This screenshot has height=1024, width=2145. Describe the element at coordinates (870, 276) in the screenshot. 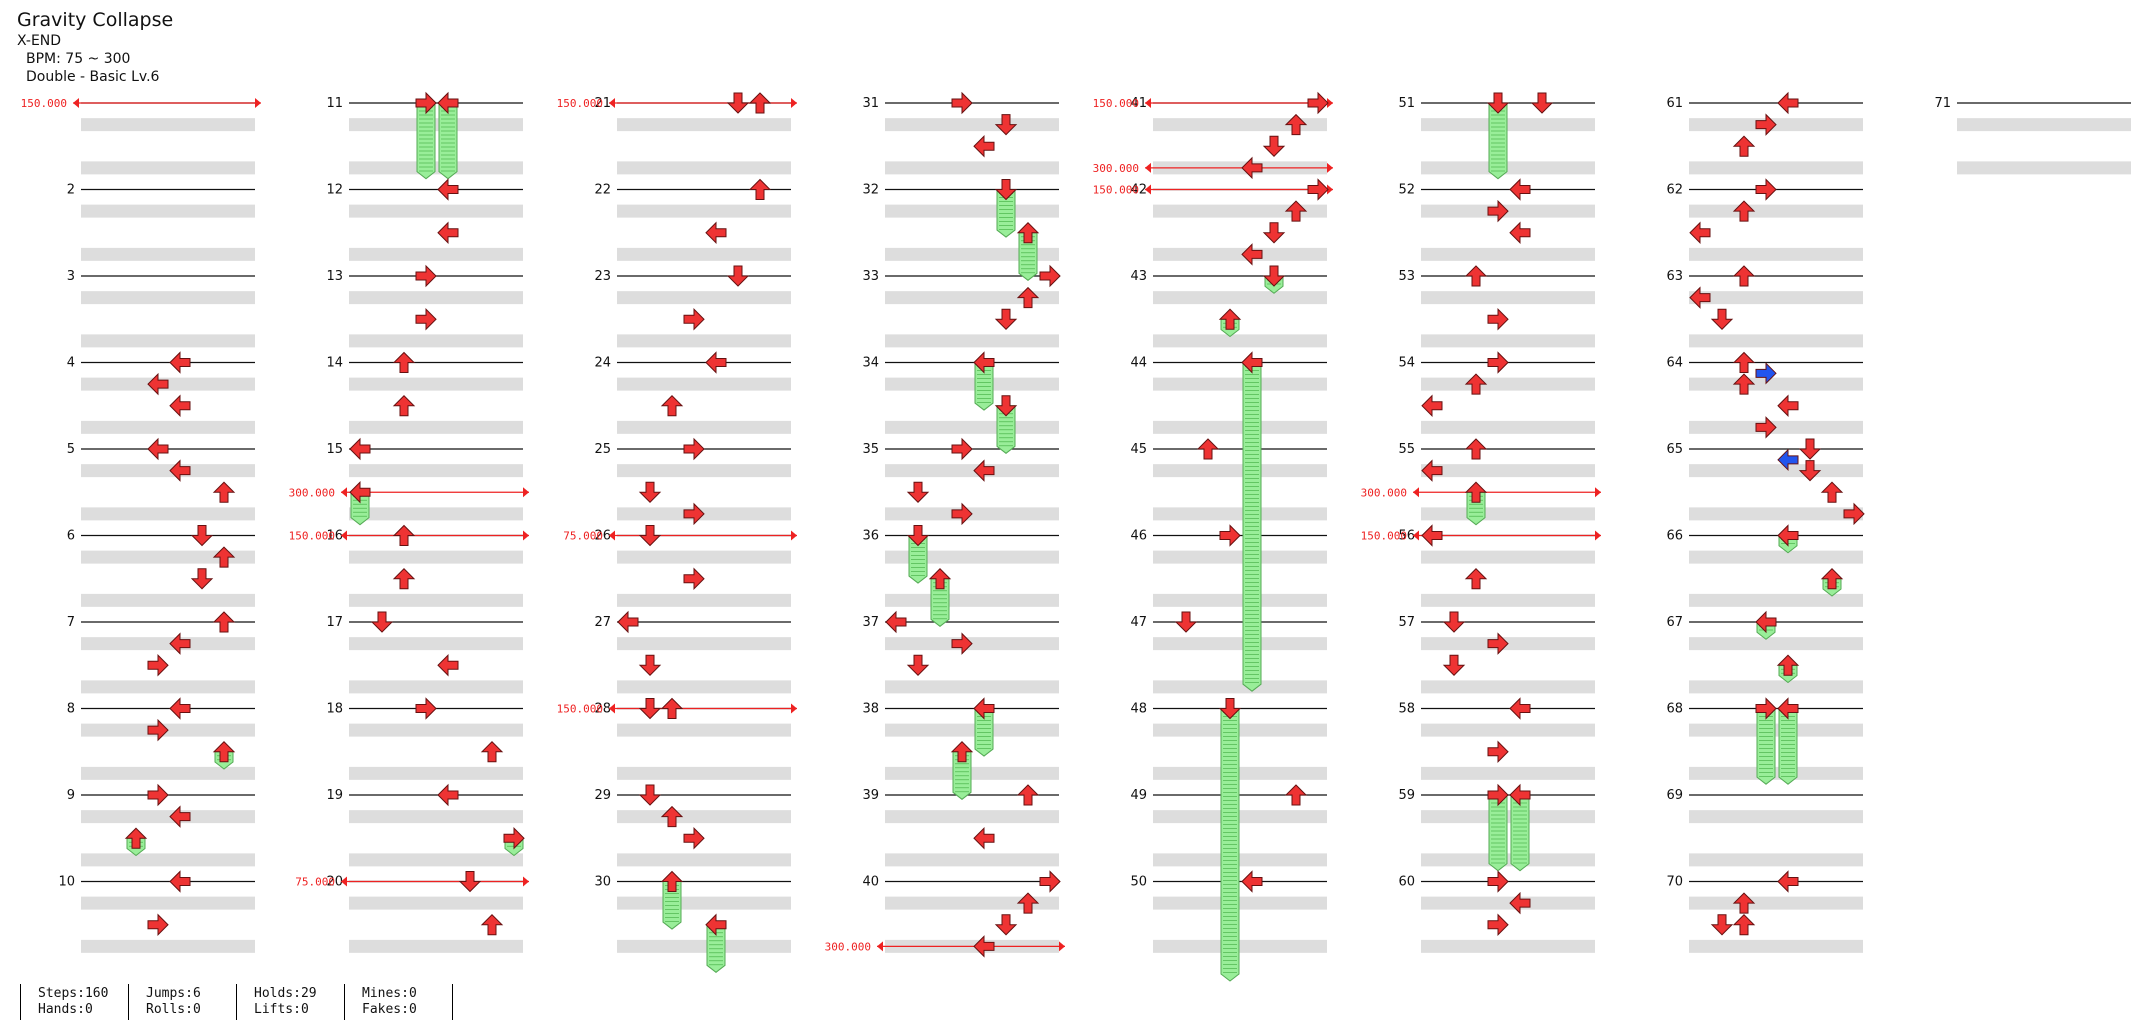

I see `measure-number: 33` at that location.